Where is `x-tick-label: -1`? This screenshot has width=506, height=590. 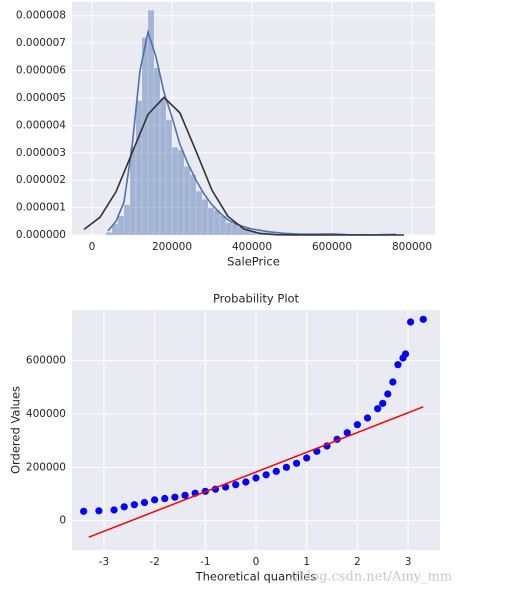
x-tick-label: -1 is located at coordinates (205, 562).